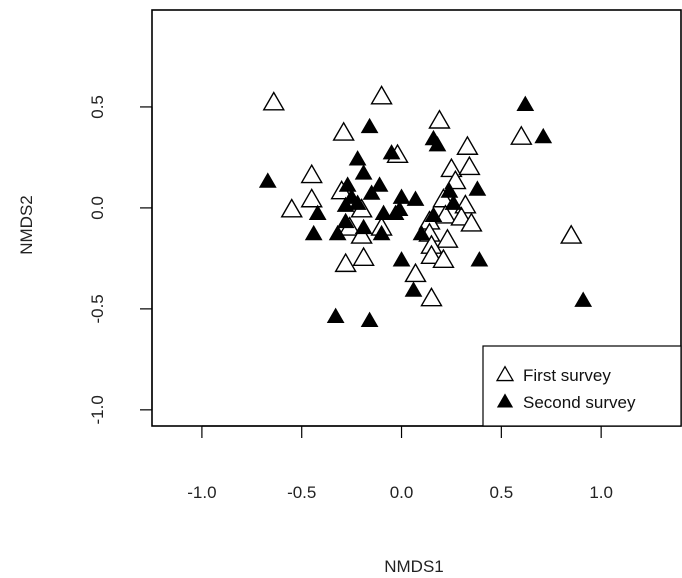 The height and width of the screenshot is (578, 682). What do you see at coordinates (414, 566) in the screenshot?
I see `x-axis-title: NMDS1` at bounding box center [414, 566].